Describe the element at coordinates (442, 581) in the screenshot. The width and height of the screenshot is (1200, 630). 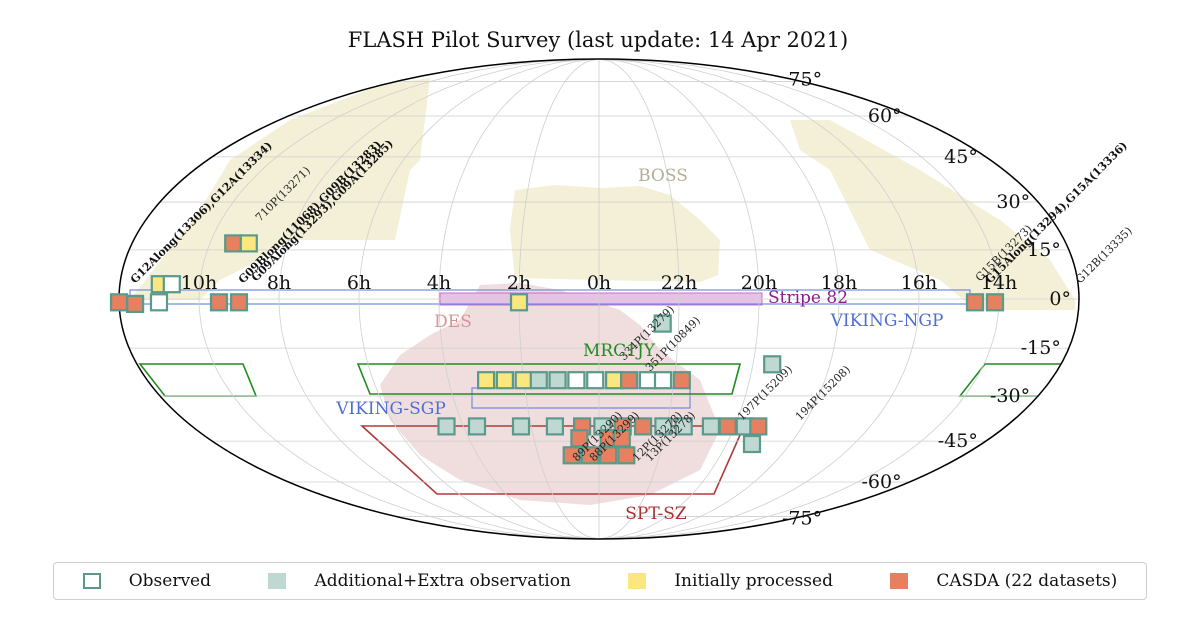
I see `legend-label: Additional+Extra observation` at that location.